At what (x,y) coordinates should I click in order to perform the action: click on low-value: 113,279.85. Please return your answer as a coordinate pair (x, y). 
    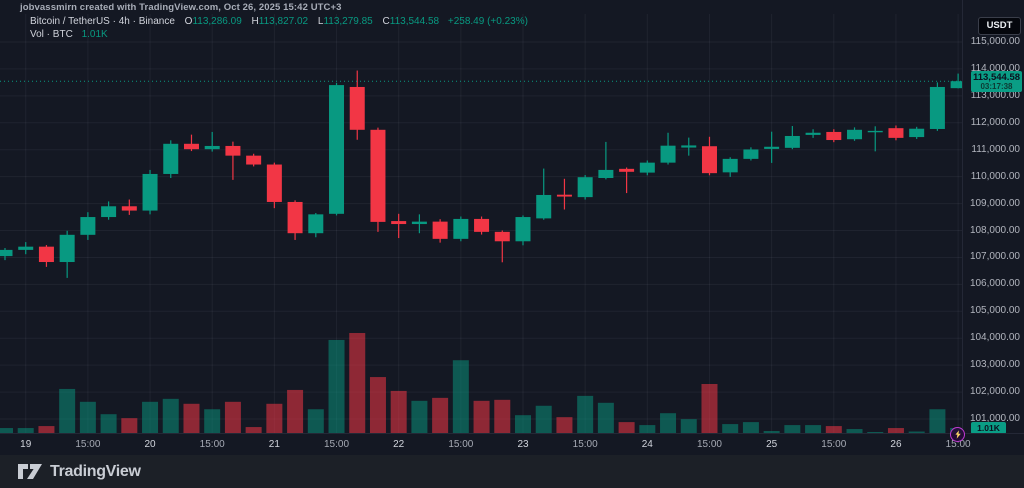
    Looking at the image, I should click on (348, 21).